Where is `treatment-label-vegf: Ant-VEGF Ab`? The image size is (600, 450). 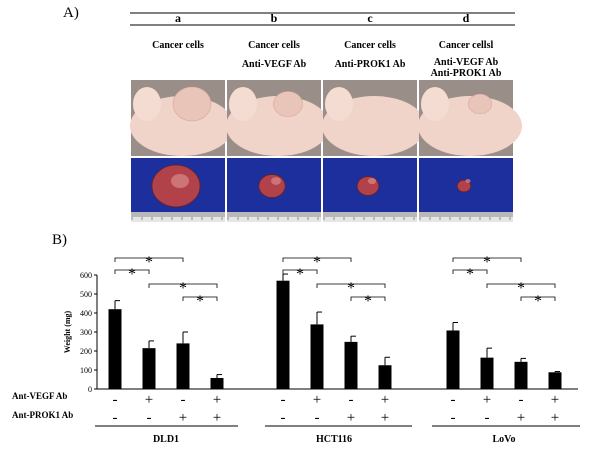 treatment-label-vegf: Ant-VEGF Ab is located at coordinates (39, 396).